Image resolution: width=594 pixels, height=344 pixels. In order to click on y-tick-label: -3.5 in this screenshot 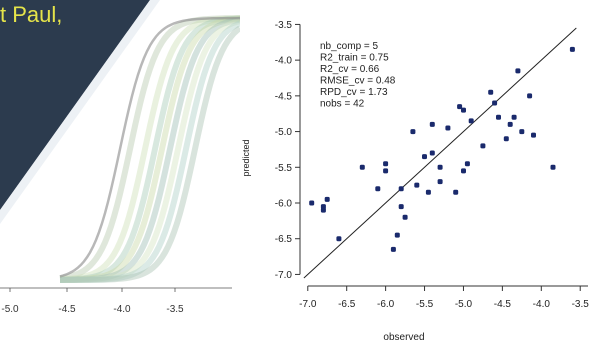, I will do `click(284, 25)`.